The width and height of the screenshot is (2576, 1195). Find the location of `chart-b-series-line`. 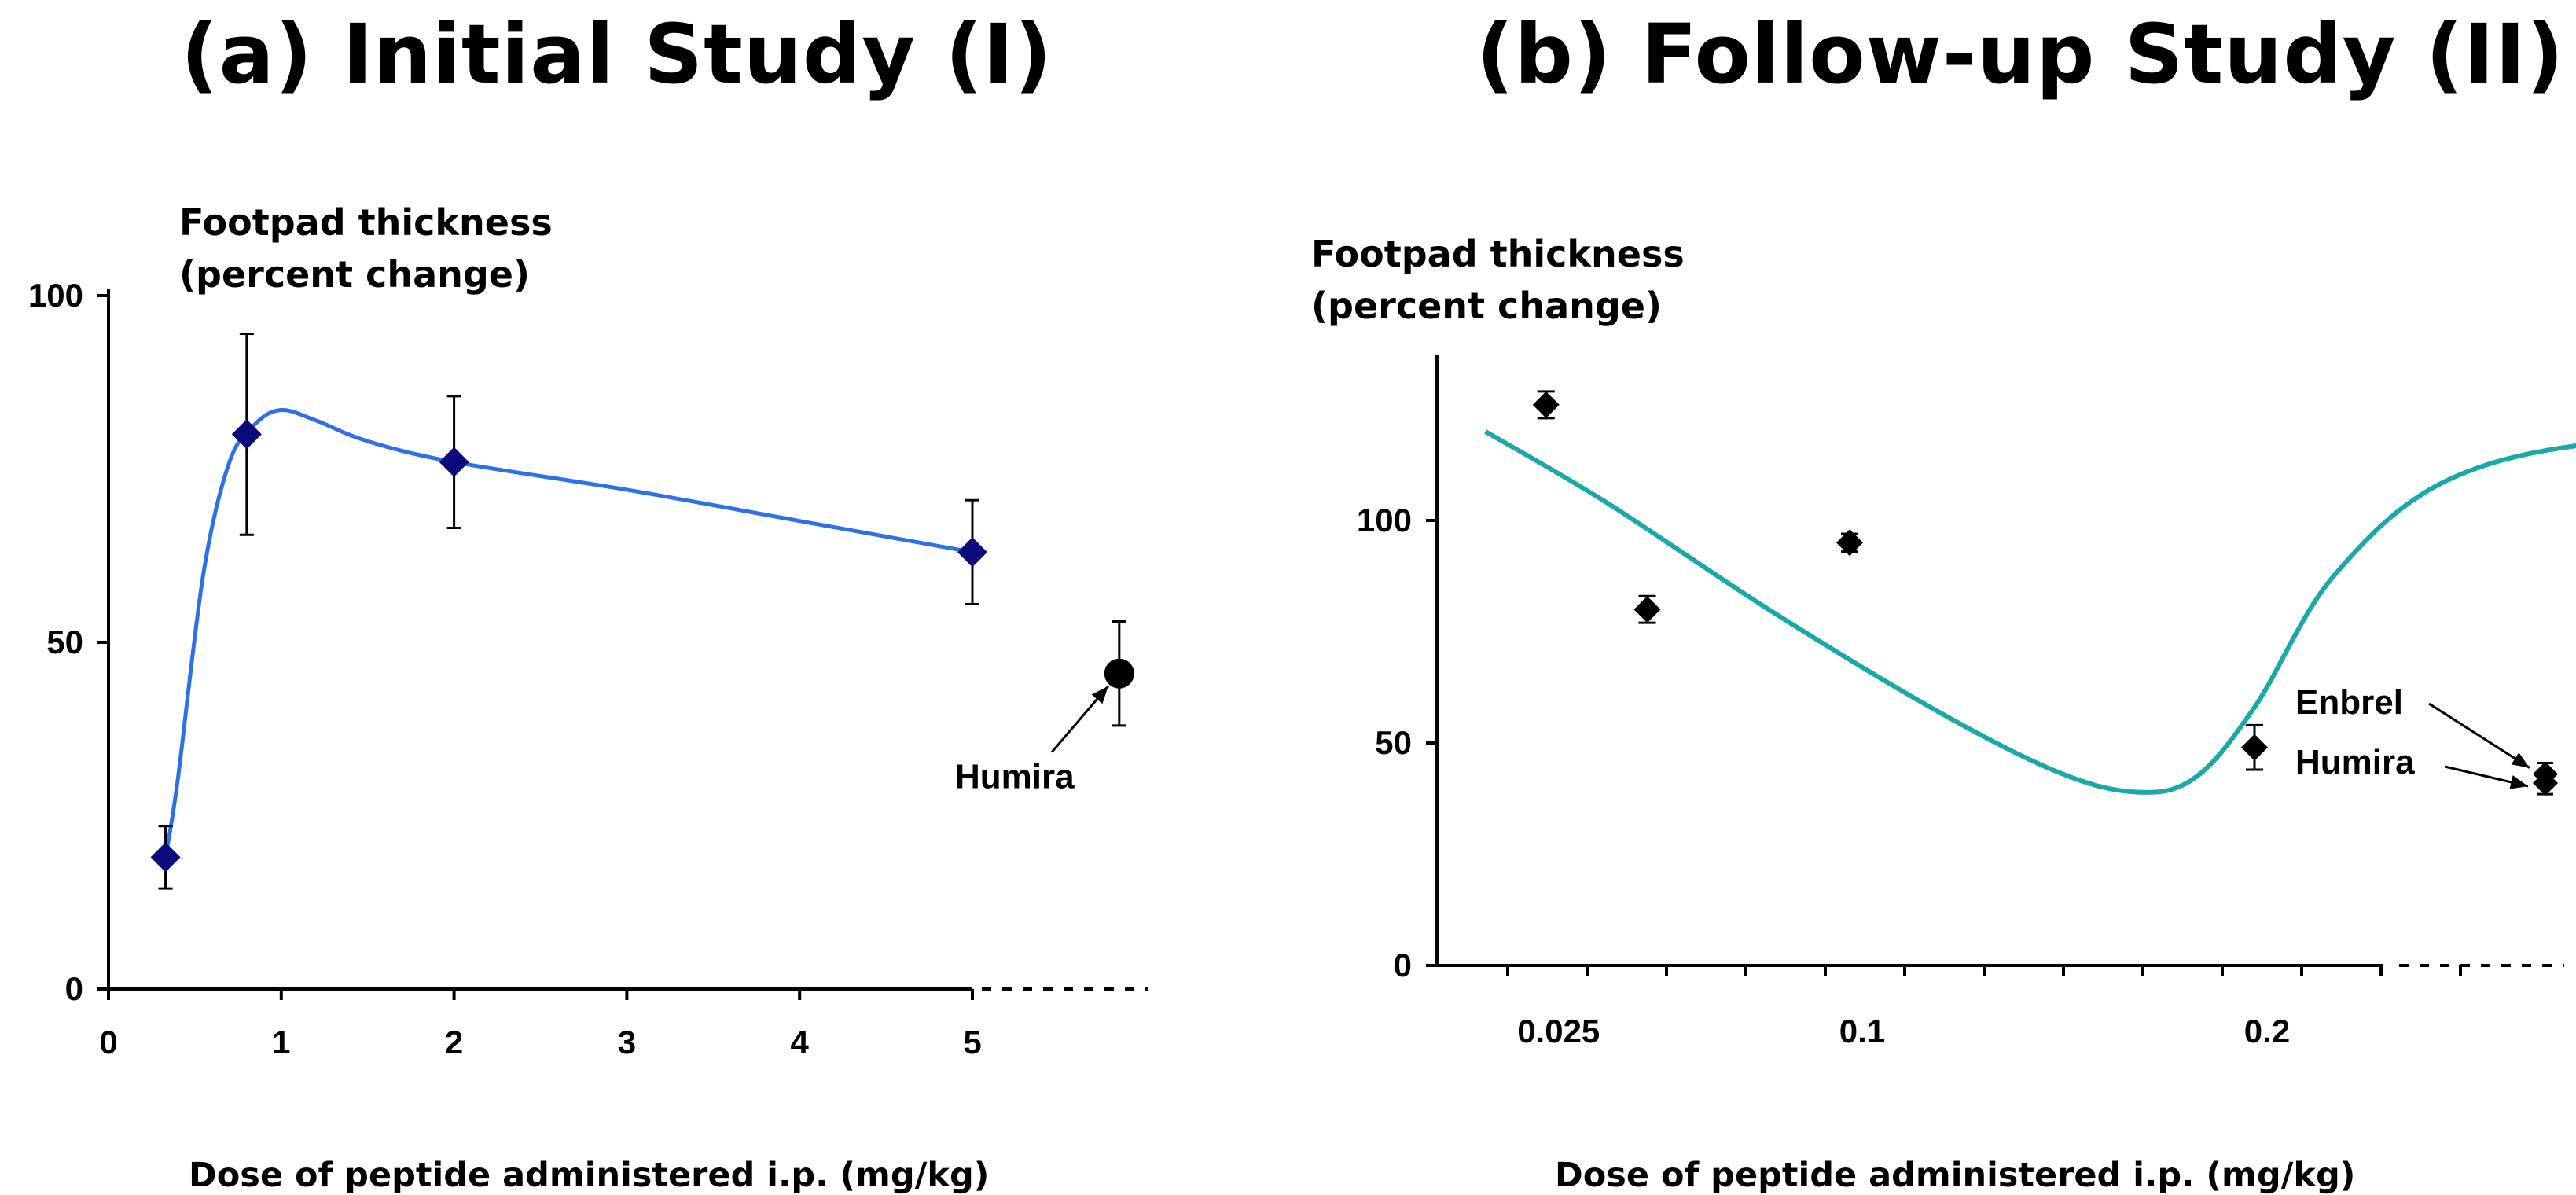

chart-b-series-line is located at coordinates (2029, 612).